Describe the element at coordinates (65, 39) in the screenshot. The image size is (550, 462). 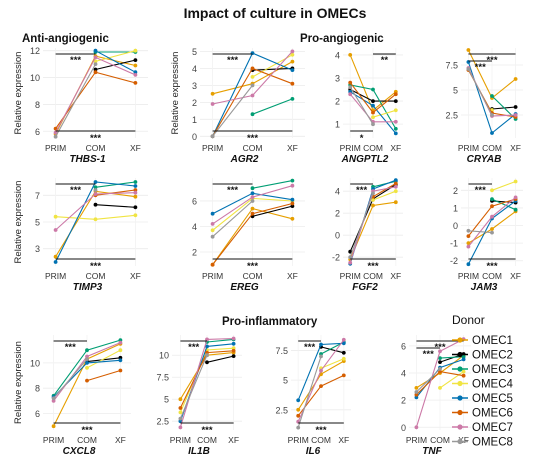
I see `section-label-anti-angiogenic: Anti-angiogenic` at that location.